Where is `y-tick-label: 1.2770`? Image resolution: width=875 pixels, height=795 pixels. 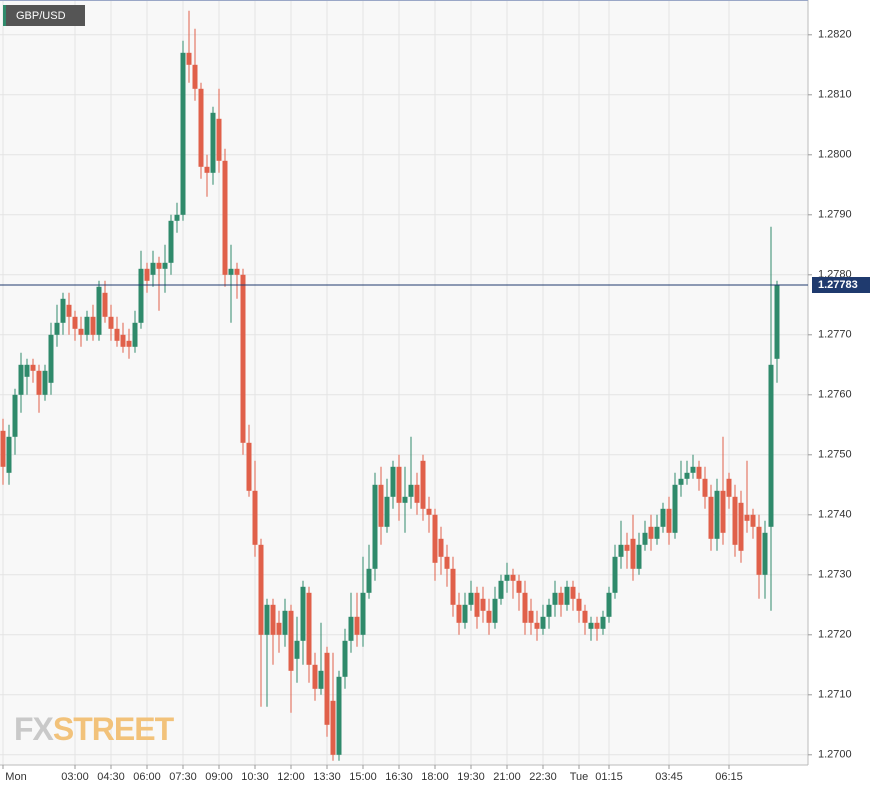
y-tick-label: 1.2770 is located at coordinates (835, 335).